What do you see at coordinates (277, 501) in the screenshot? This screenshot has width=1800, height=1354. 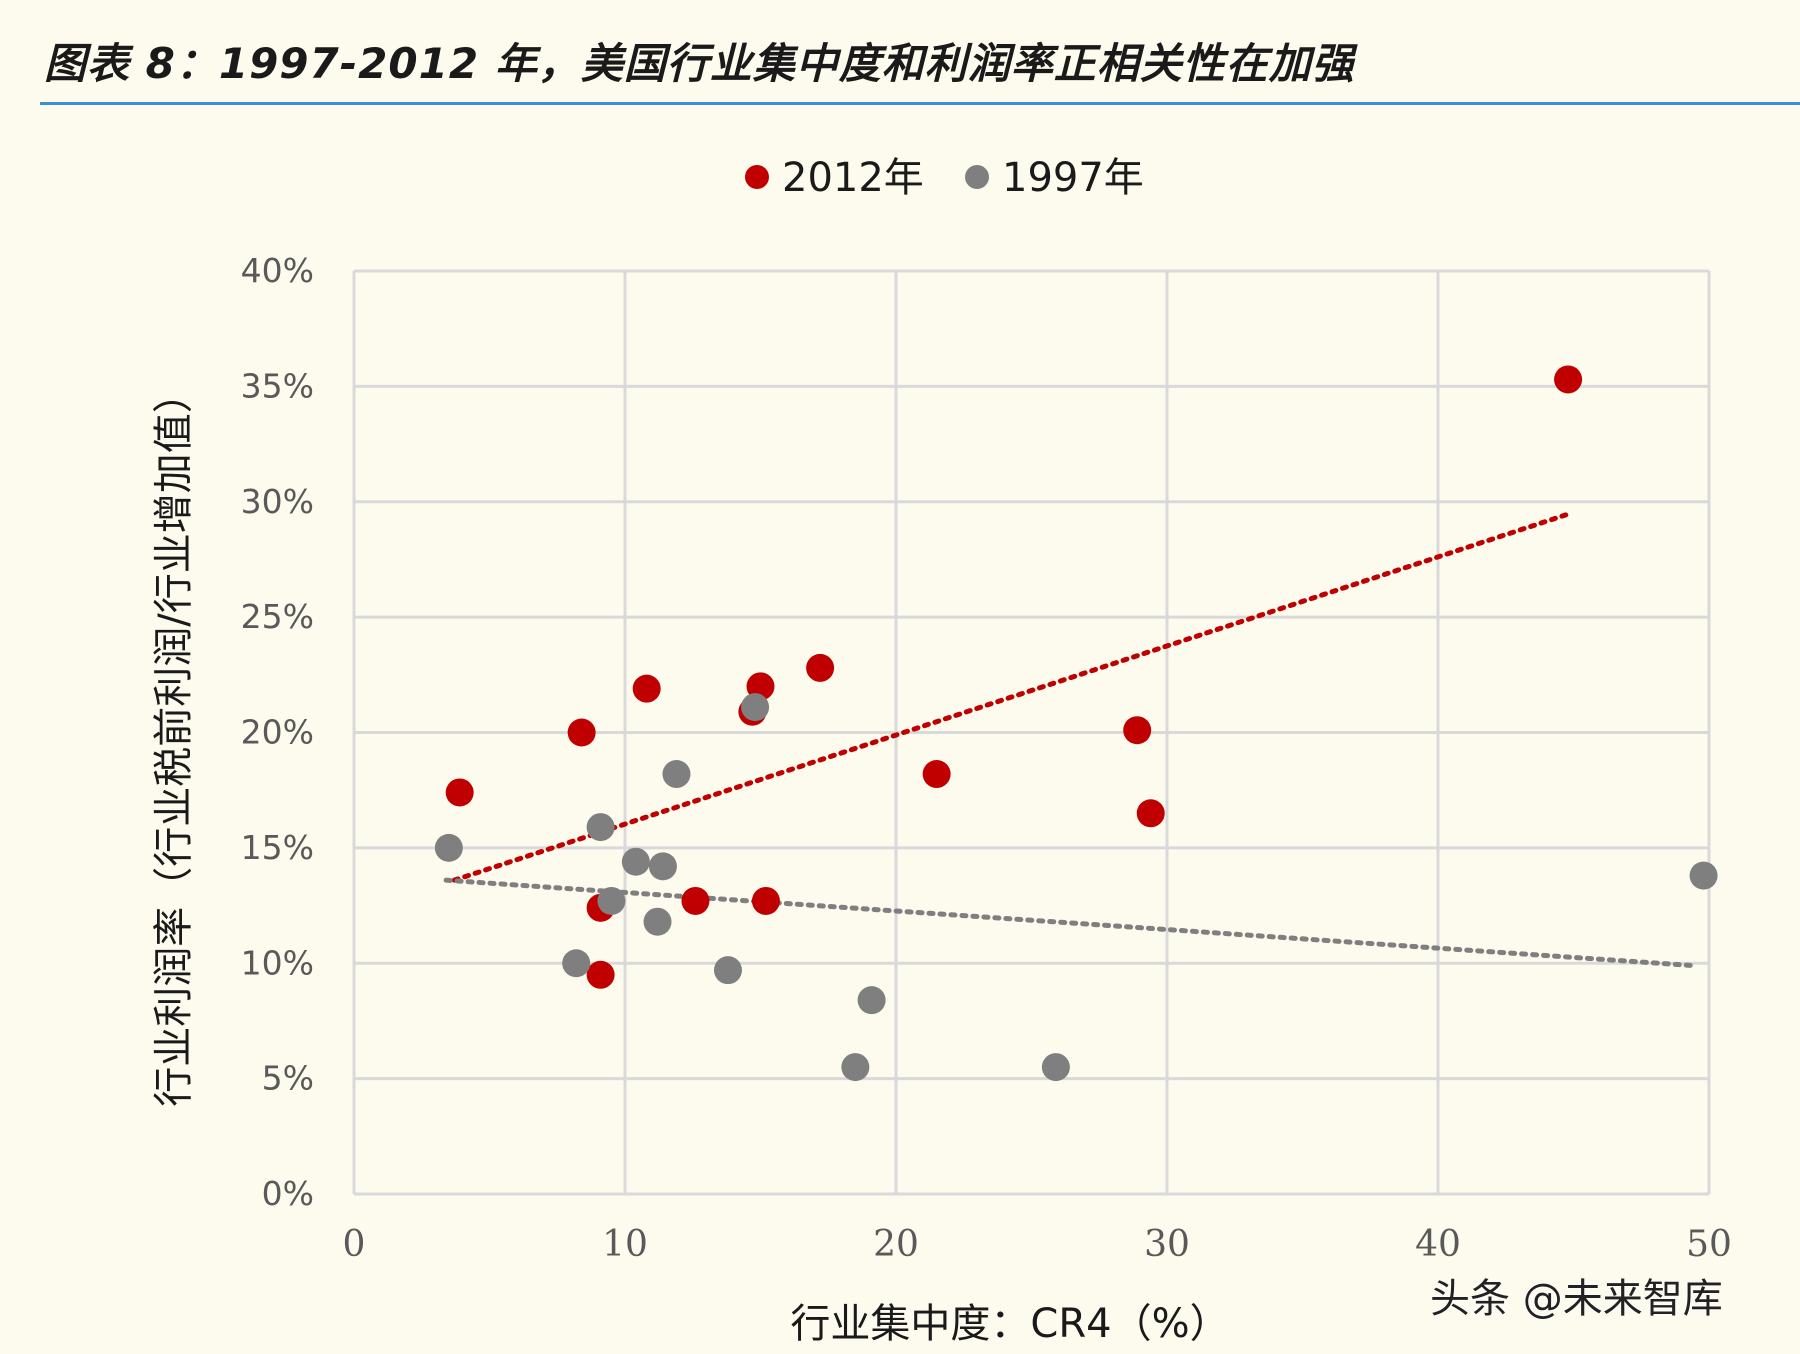 I see `y-tick-label: 30%` at bounding box center [277, 501].